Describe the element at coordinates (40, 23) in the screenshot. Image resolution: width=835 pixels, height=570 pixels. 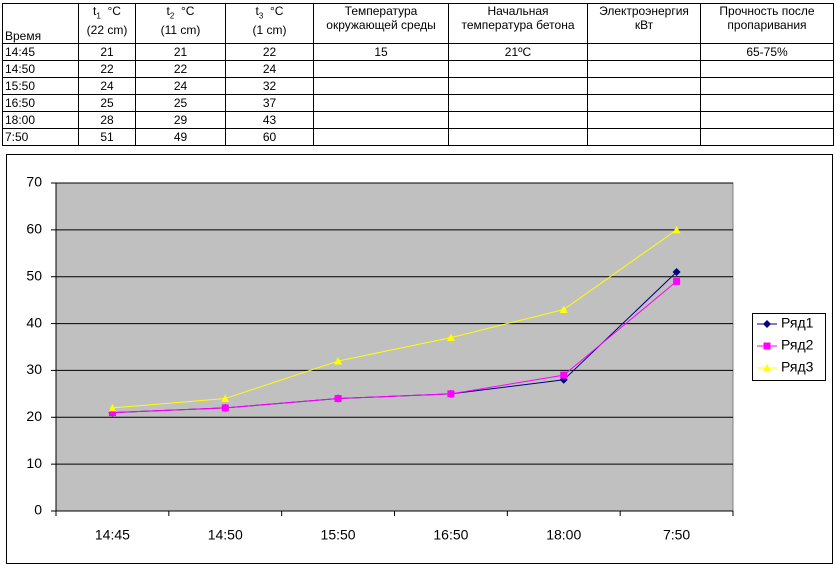
I see `header-cell: Время` at that location.